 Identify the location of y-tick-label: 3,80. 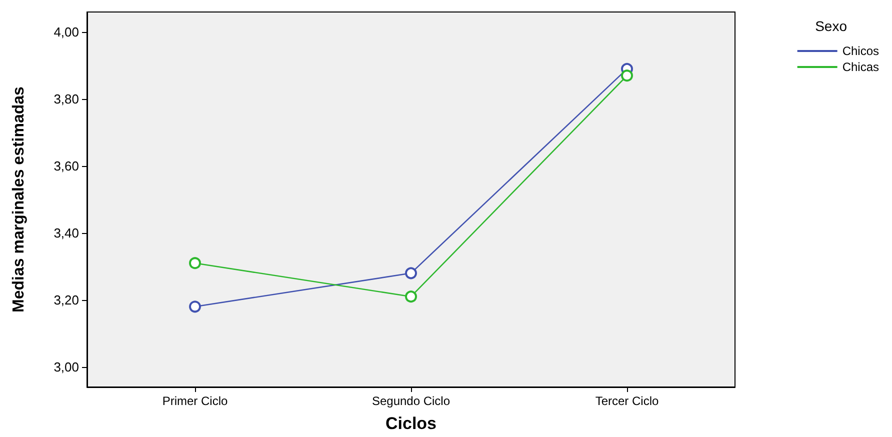
(66, 99).